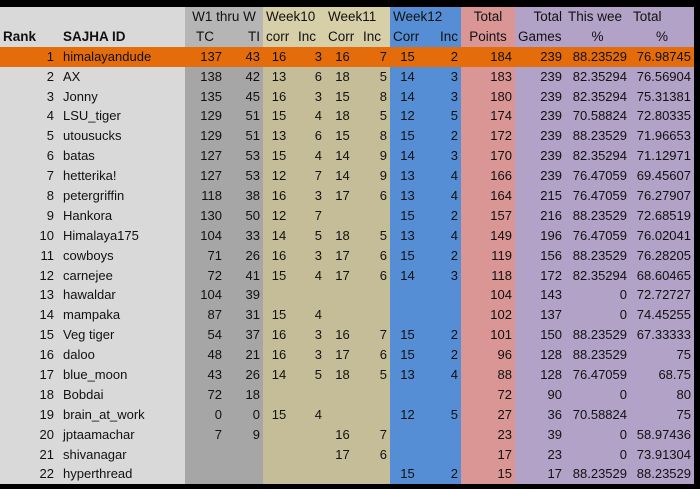 The width and height of the screenshot is (700, 489). What do you see at coordinates (205, 176) in the screenshot?
I see `cell-tc: 127` at bounding box center [205, 176].